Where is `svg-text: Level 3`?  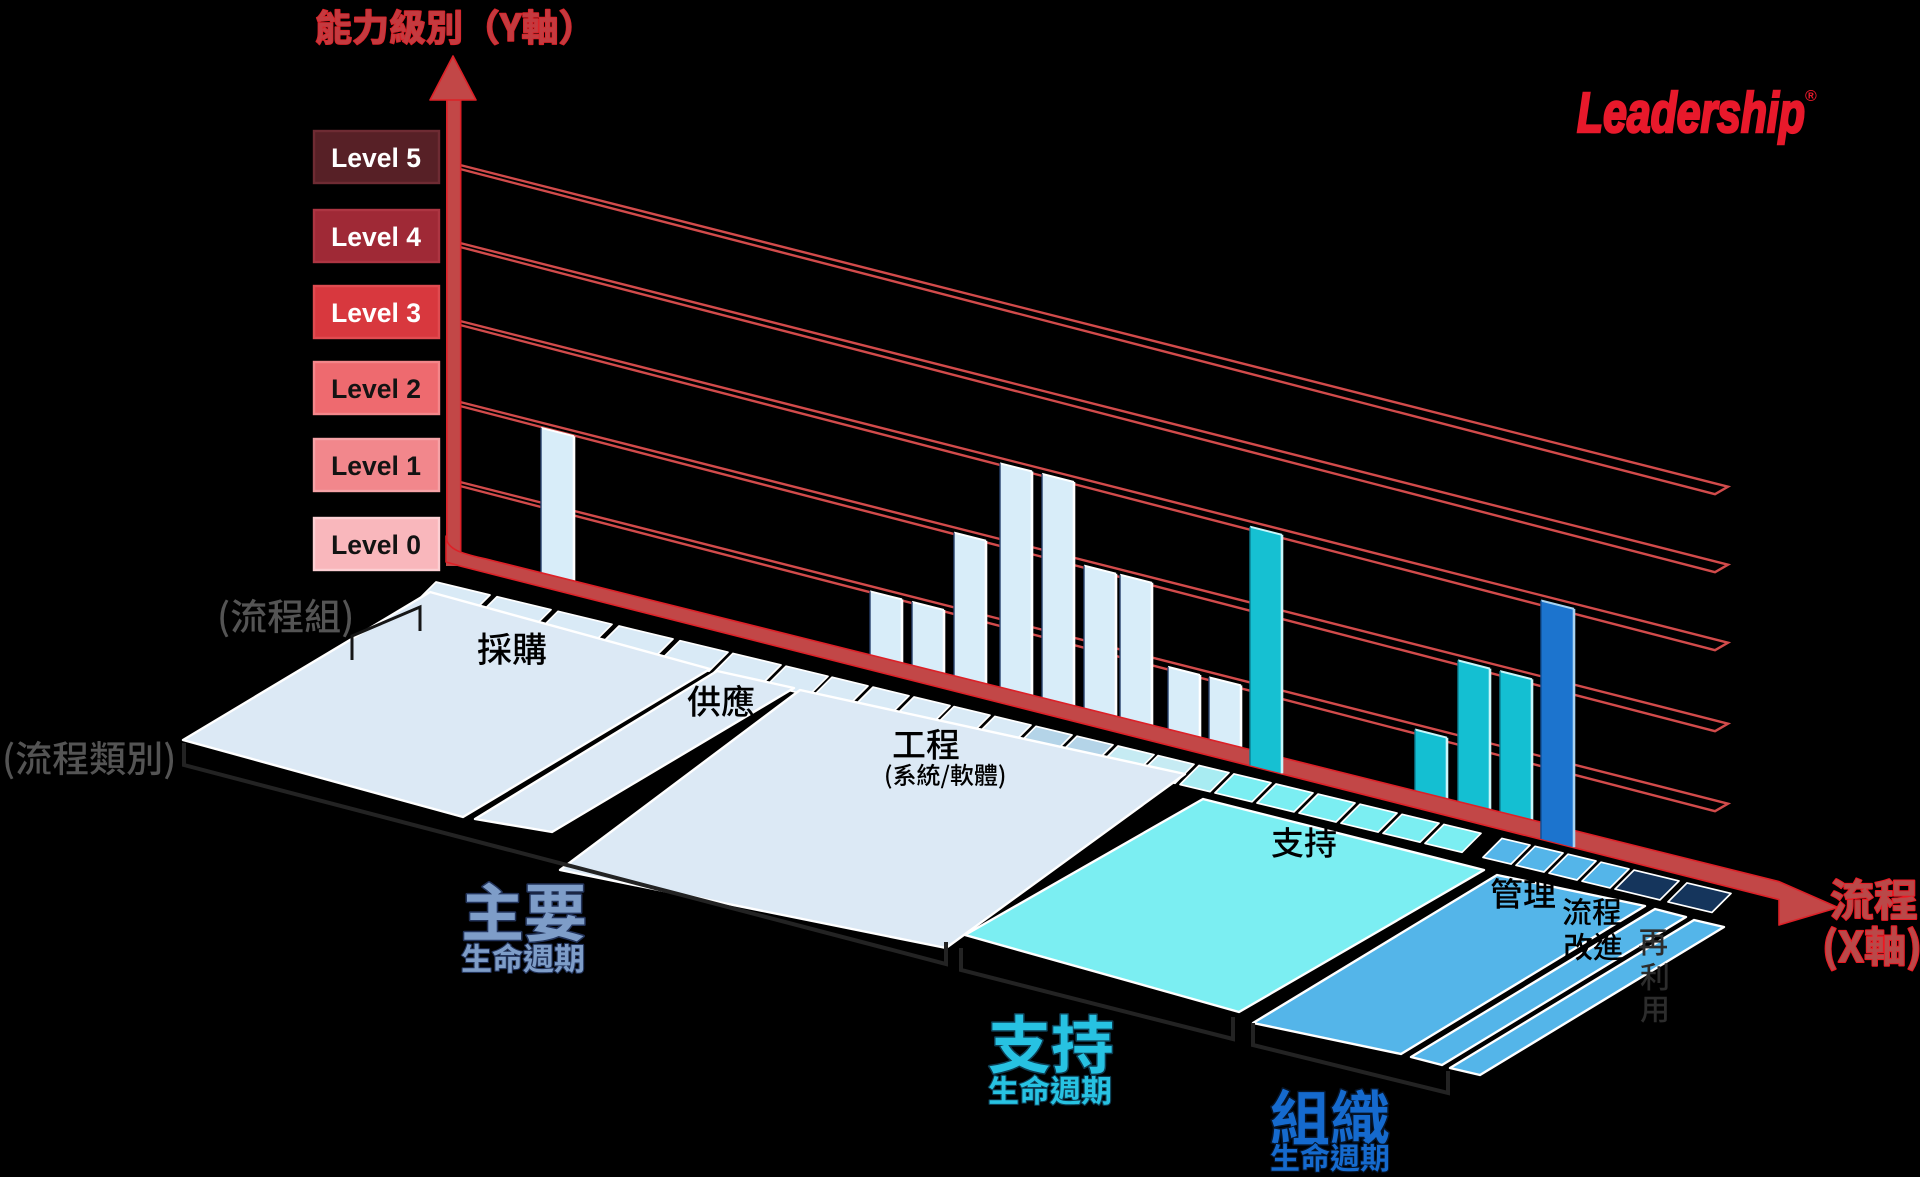
svg-text: Level 3 is located at coordinates (376, 313).